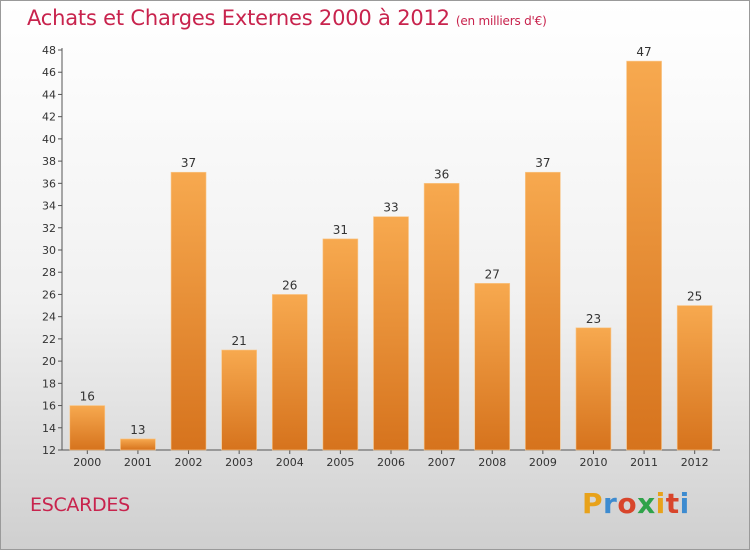 Image resolution: width=750 pixels, height=550 pixels. Describe the element at coordinates (188, 163) in the screenshot. I see `data-label-2002: 37` at that location.